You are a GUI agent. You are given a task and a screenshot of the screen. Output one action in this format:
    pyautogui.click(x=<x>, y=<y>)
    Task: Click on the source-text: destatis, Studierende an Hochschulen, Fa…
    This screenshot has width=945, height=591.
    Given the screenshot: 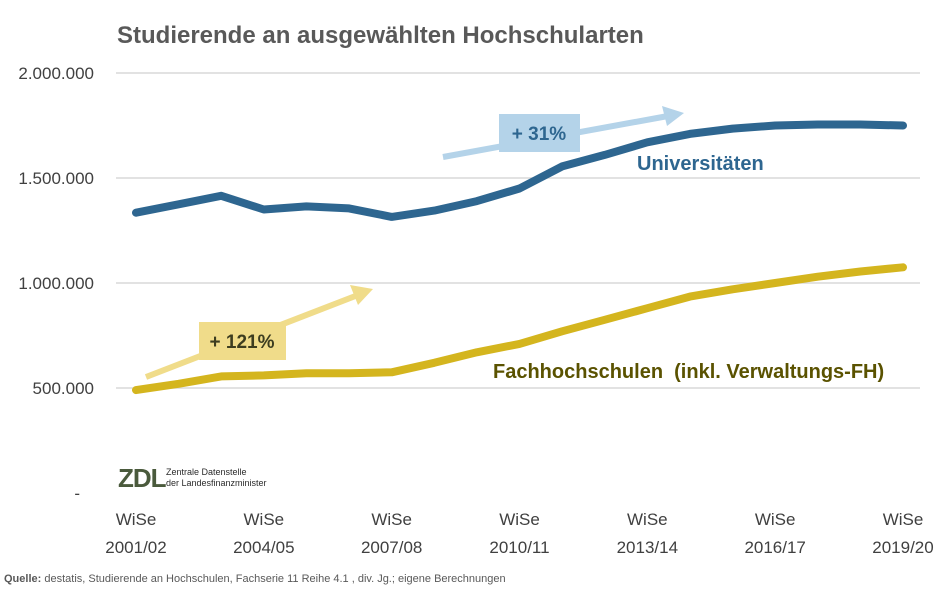 What is the action you would take?
    pyautogui.click(x=273, y=579)
    